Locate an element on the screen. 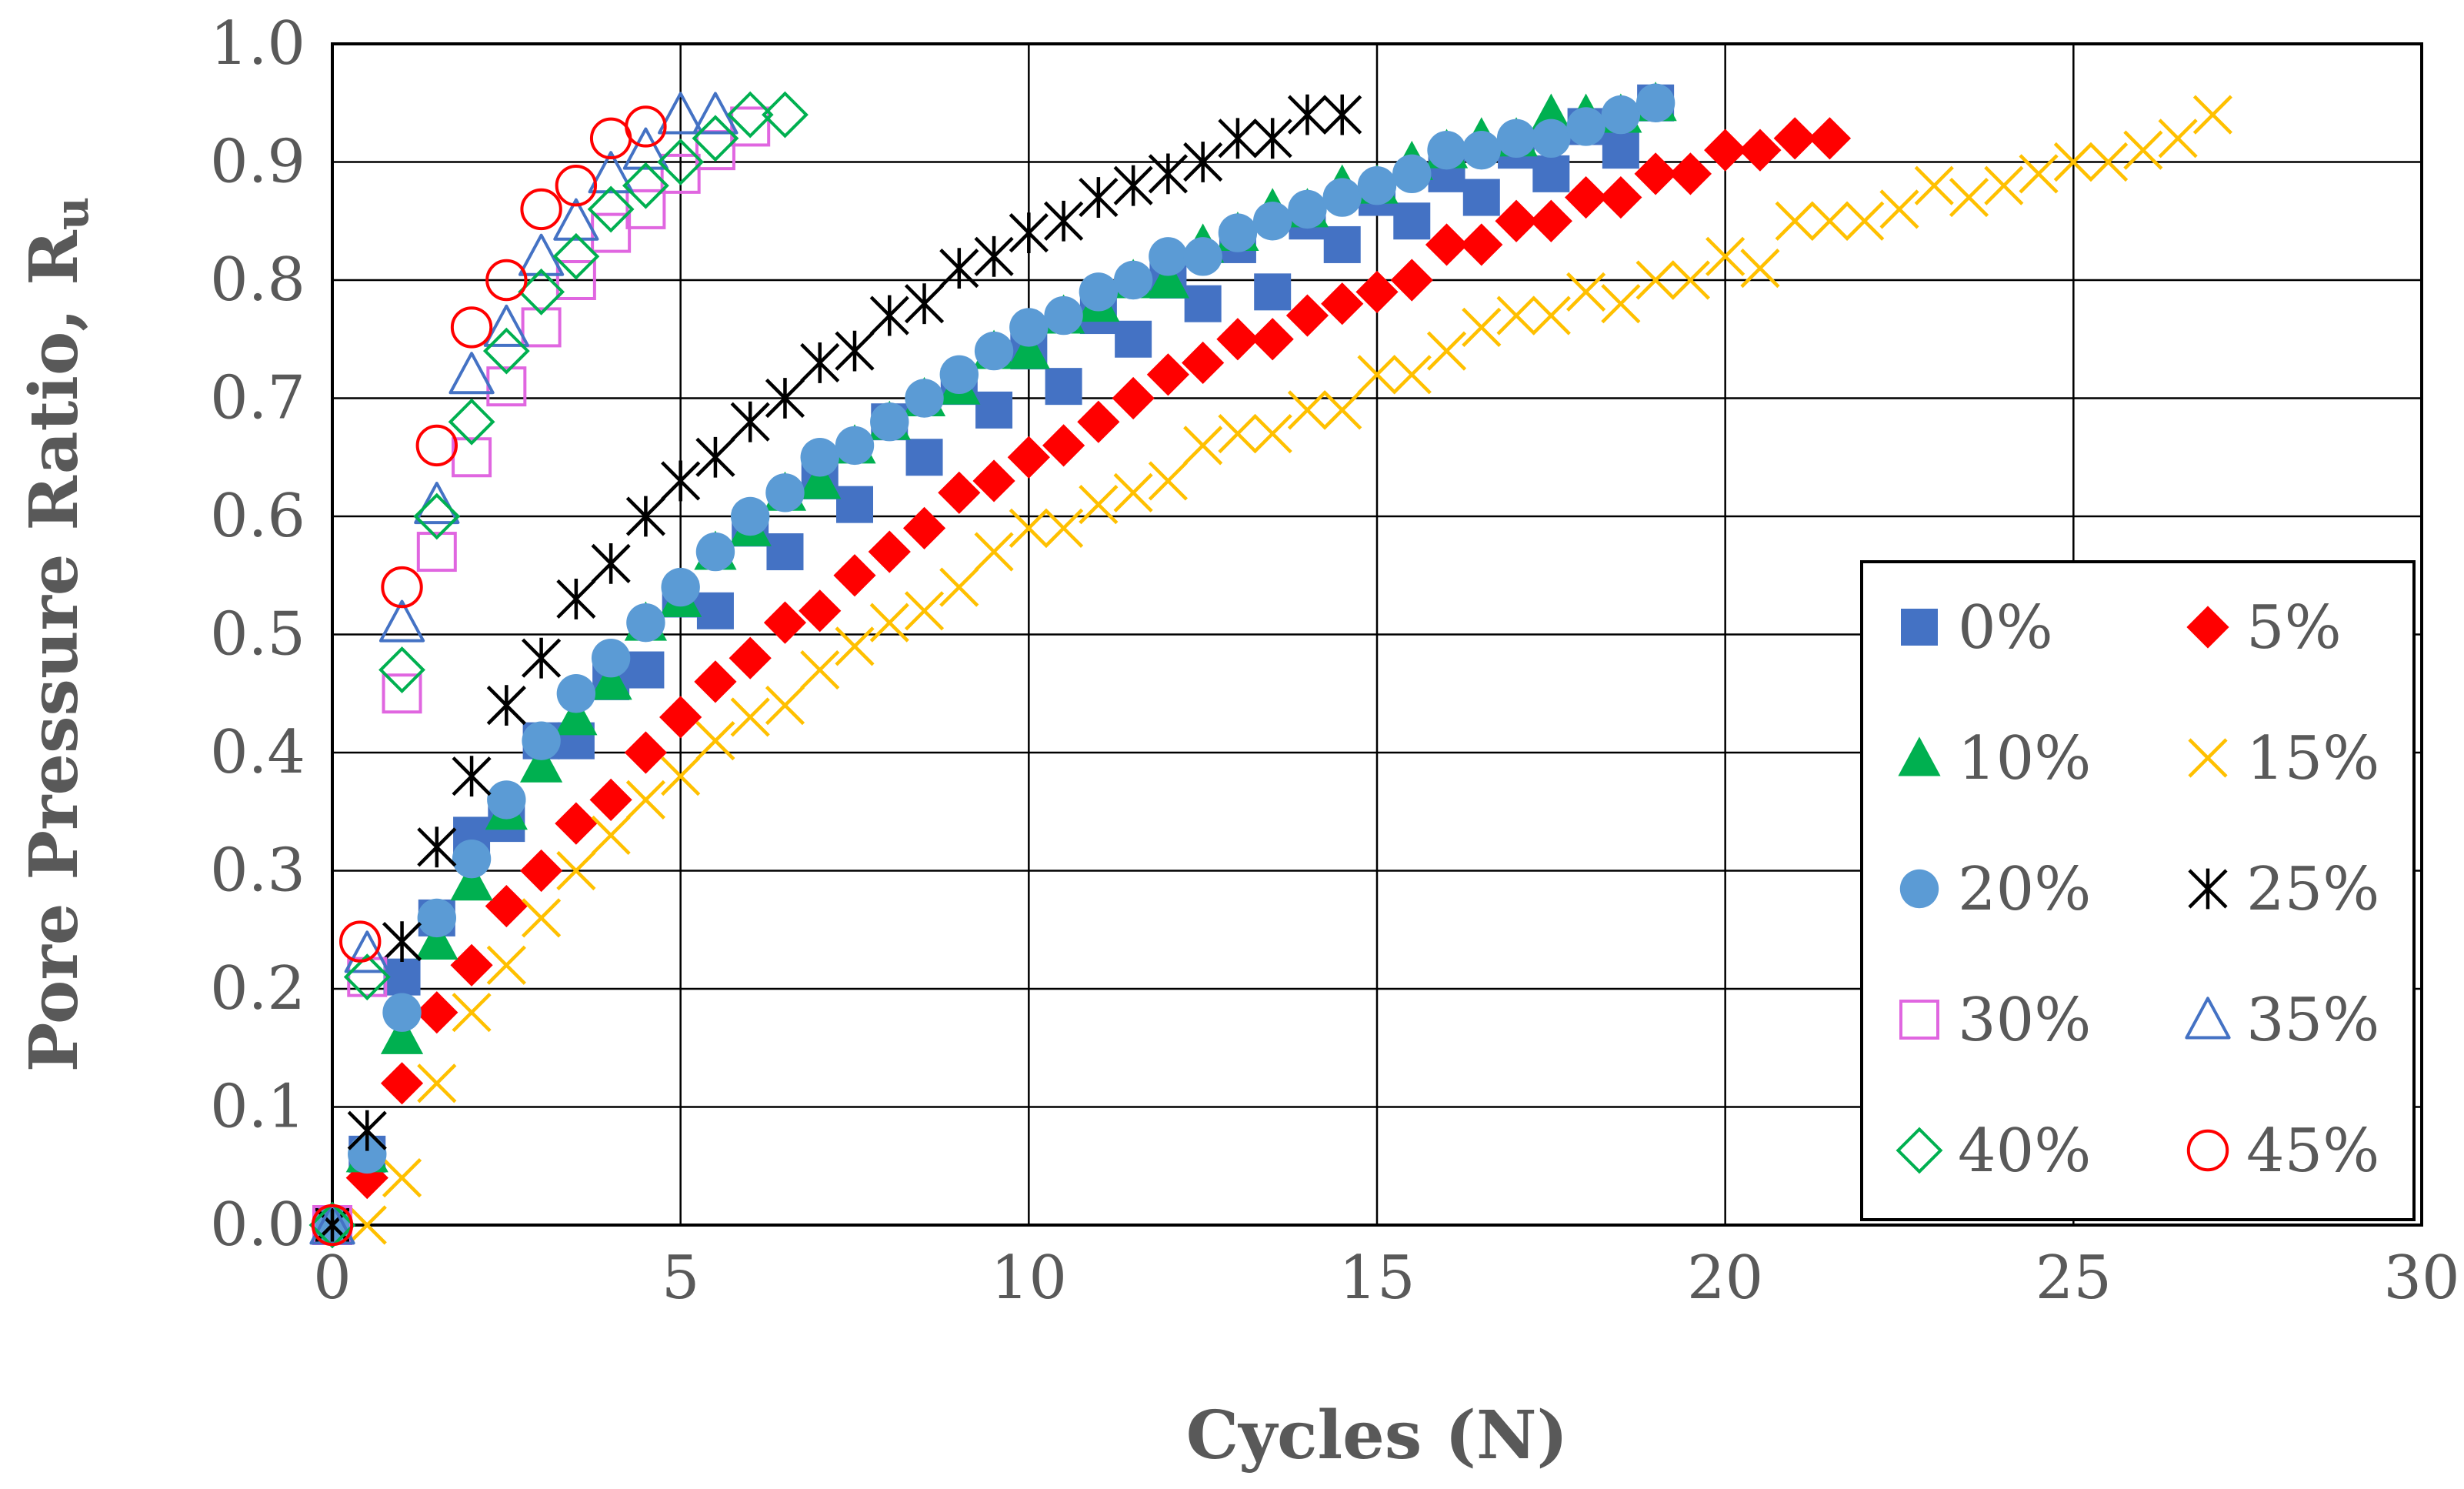 The image size is (2464, 1489). legend-label: 5% is located at coordinates (2294, 628).